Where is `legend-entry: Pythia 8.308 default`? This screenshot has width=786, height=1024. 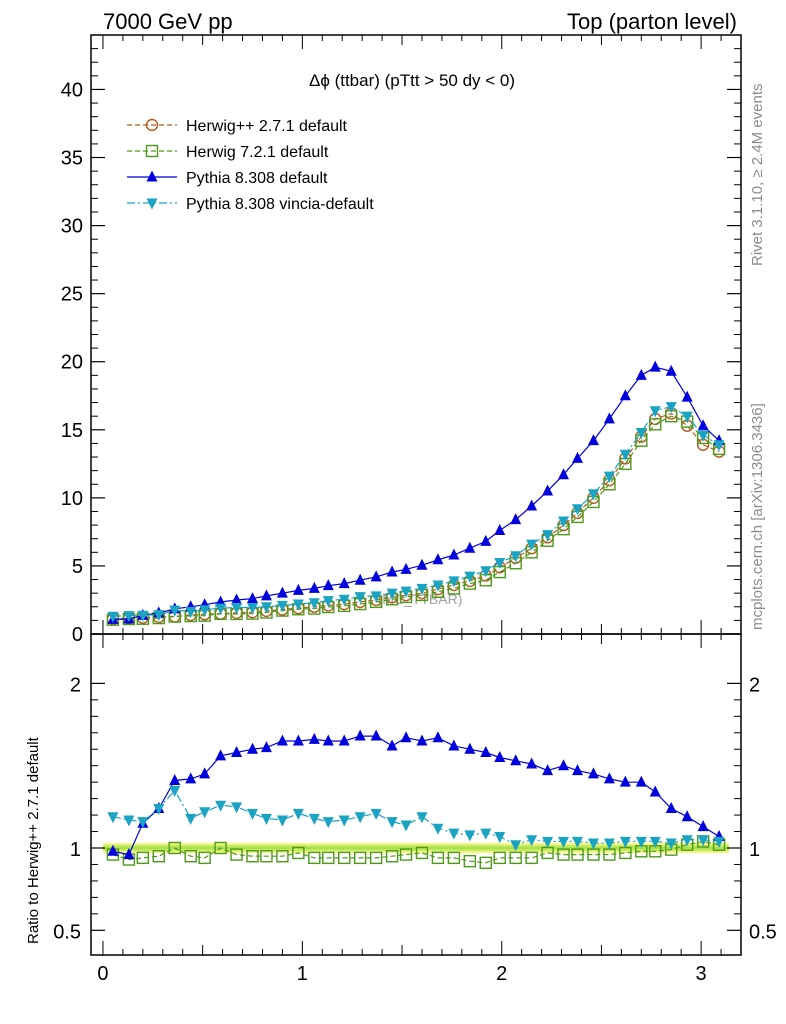 legend-entry: Pythia 8.308 default is located at coordinates (227, 178).